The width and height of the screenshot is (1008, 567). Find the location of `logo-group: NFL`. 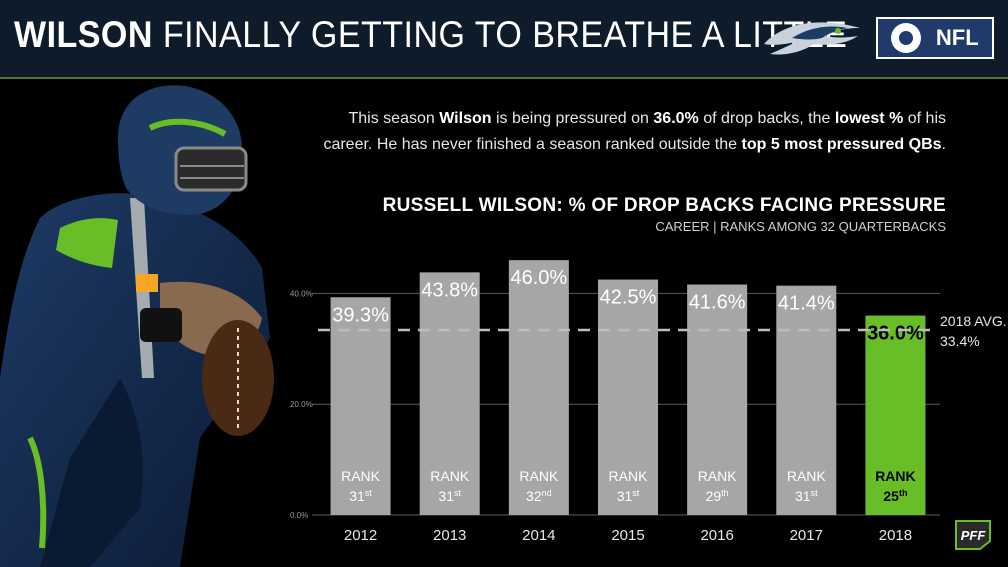

logo-group: NFL is located at coordinates (878, 38).